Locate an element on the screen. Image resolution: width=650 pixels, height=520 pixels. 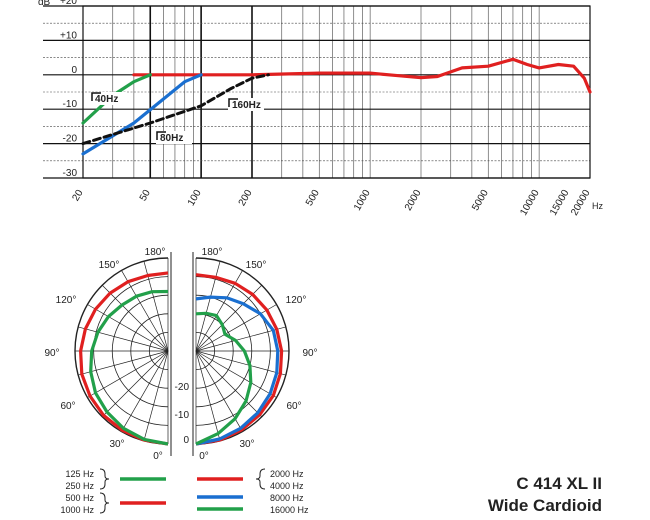
radial-label: -20 is located at coordinates (182, 387).